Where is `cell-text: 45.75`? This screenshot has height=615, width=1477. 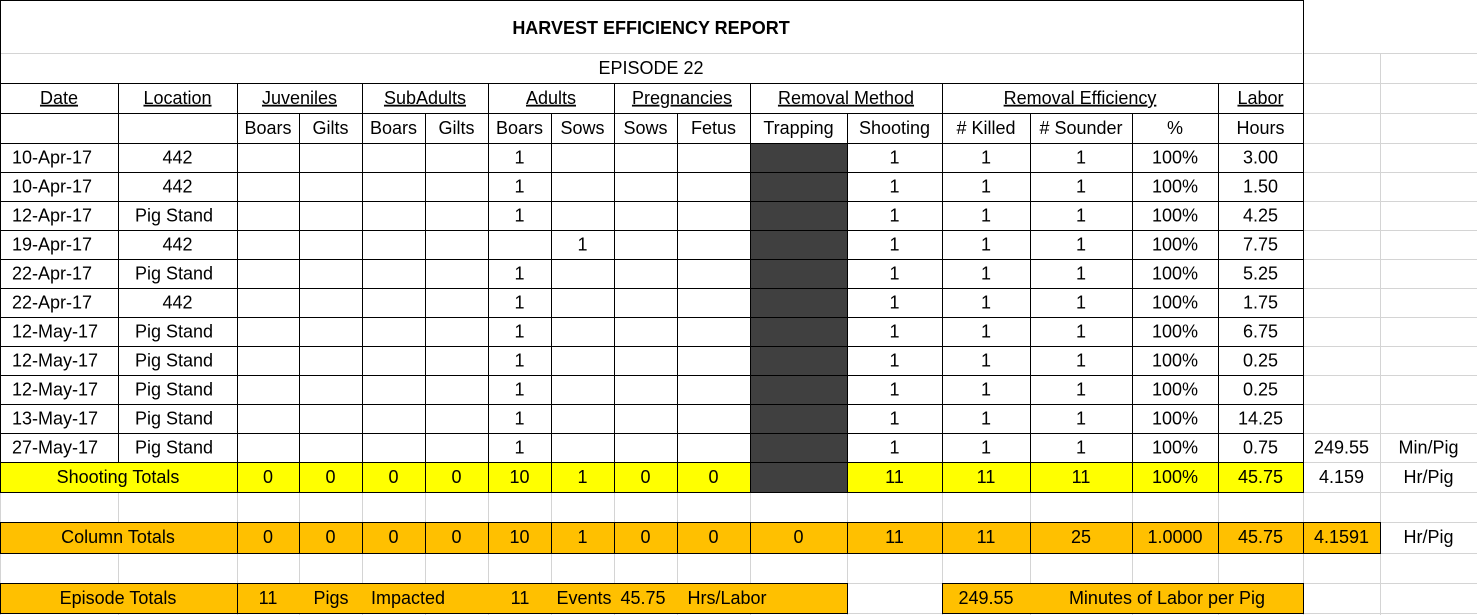
cell-text: 45.75 is located at coordinates (1260, 477).